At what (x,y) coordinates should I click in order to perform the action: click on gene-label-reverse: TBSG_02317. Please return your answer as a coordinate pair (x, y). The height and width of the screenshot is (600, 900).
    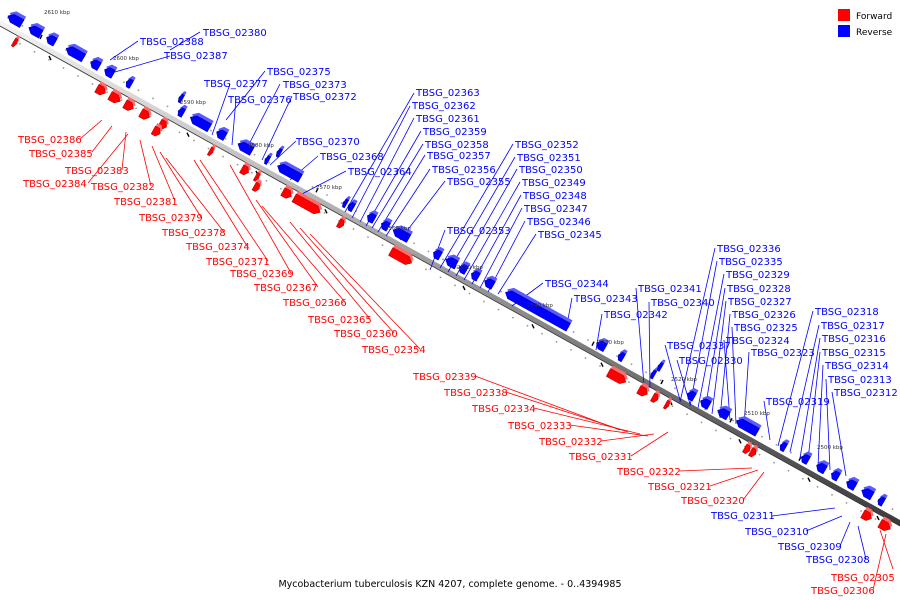
    Looking at the image, I should click on (852, 326).